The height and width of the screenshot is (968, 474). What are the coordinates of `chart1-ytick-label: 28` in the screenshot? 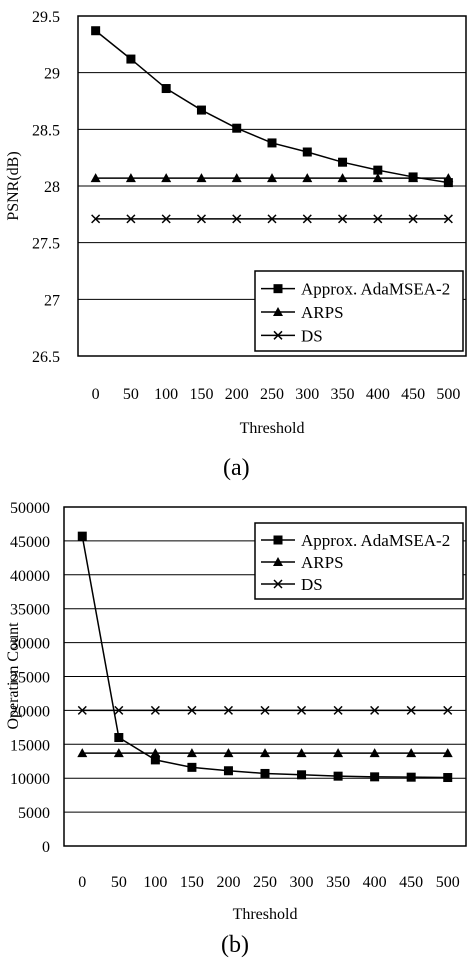 It's located at (52, 187).